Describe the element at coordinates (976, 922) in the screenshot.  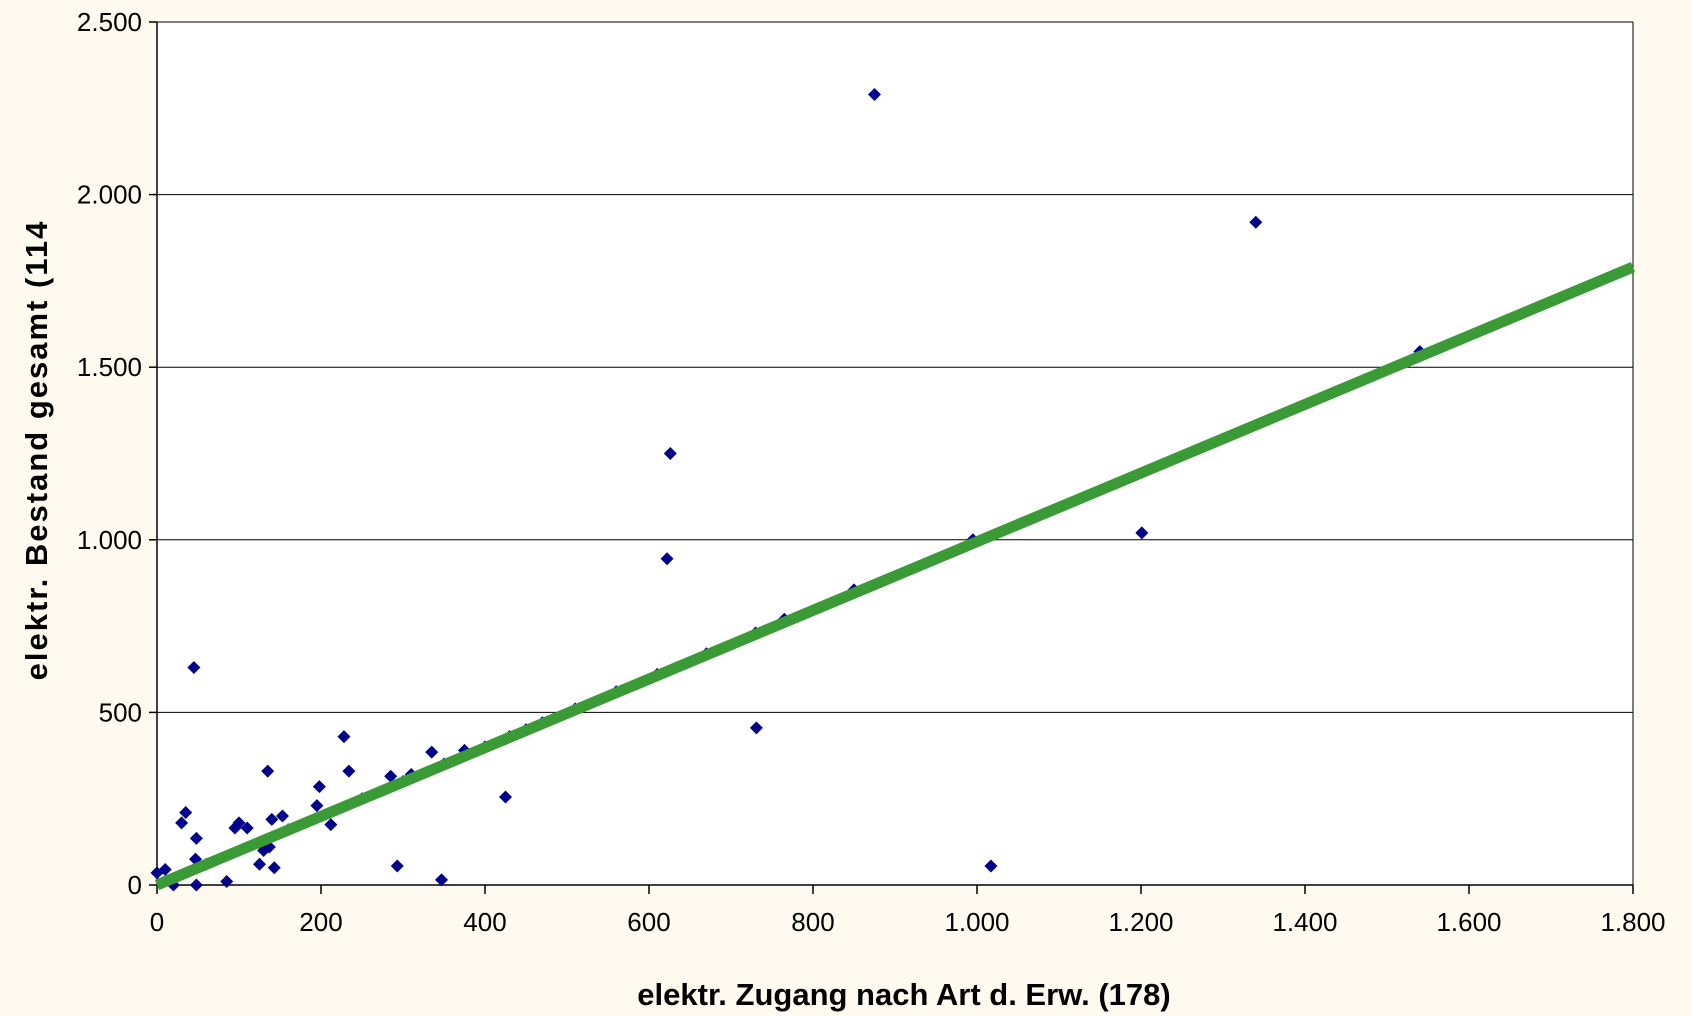
I see `x-tick-label: 1.000` at that location.